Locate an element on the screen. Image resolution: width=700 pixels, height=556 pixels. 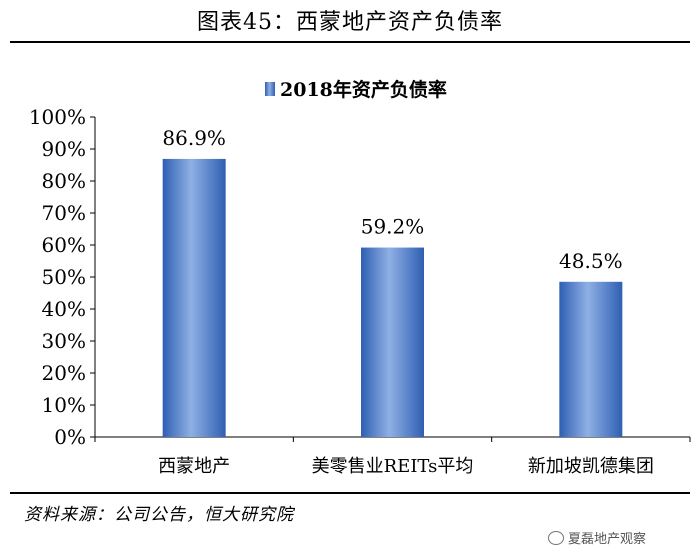
y-axis: 0% 10% 20% 30% 40% 50% 60% 70% 80% 90% 100% is located at coordinates (62, 277).